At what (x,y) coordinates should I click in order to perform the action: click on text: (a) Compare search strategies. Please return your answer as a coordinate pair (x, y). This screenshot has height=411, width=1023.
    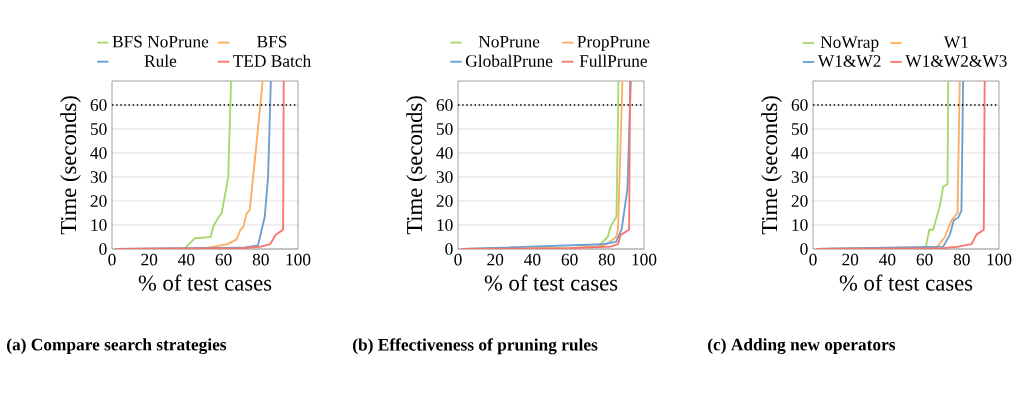
    Looking at the image, I should click on (117, 346).